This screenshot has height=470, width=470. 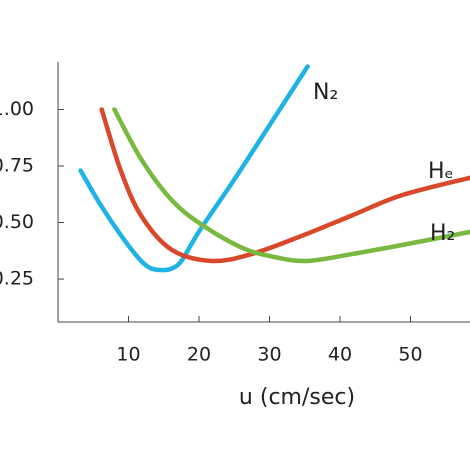 What do you see at coordinates (17, 279) in the screenshot?
I see `y-tick-label: 0.25` at bounding box center [17, 279].